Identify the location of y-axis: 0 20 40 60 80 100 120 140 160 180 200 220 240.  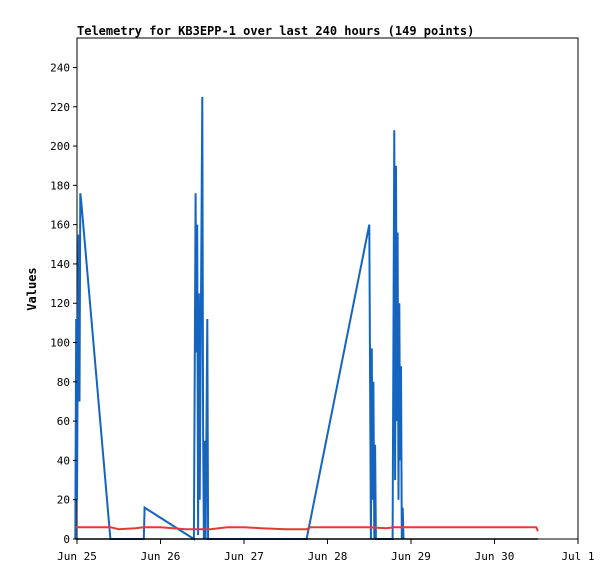
(63, 303).